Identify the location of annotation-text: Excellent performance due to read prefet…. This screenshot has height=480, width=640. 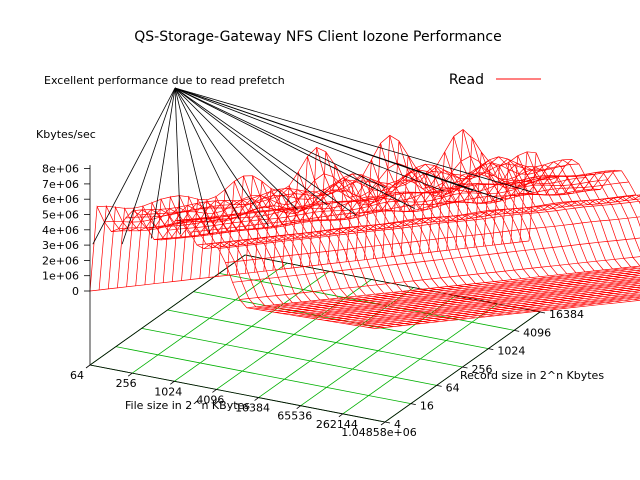
(164, 80).